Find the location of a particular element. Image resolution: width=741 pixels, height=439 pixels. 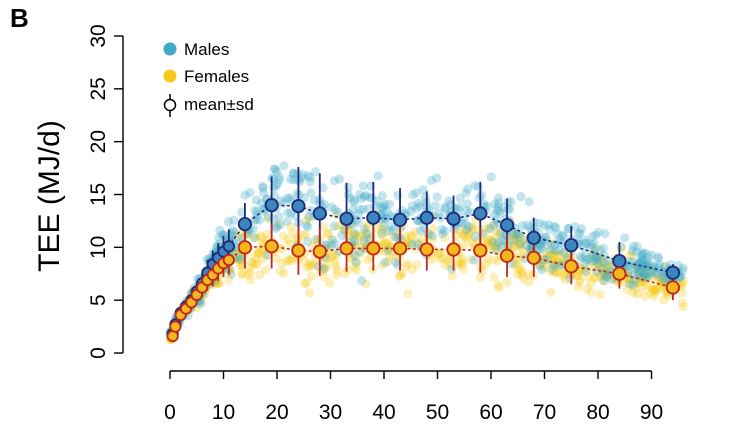

legend-meansd-label: mean±sd is located at coordinates (219, 104).